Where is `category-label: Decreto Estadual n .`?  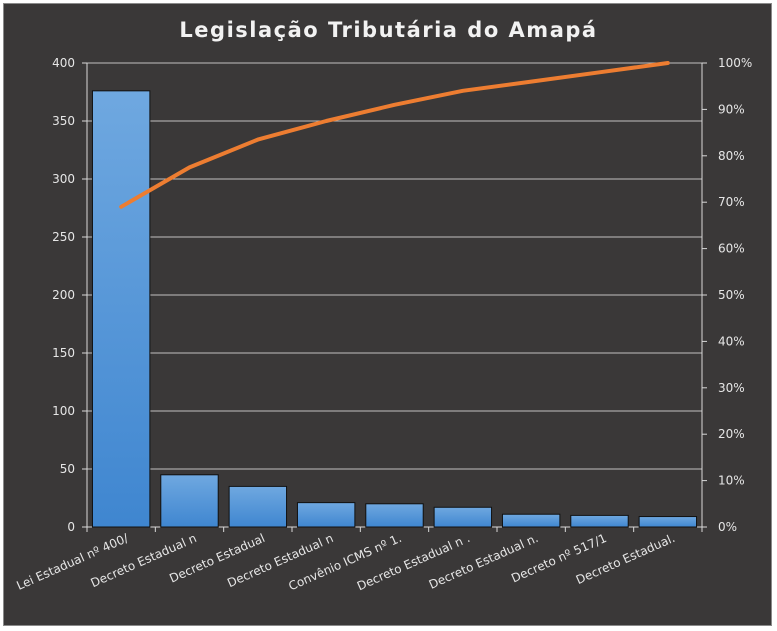 category-label: Decreto Estadual n . is located at coordinates (413, 562).